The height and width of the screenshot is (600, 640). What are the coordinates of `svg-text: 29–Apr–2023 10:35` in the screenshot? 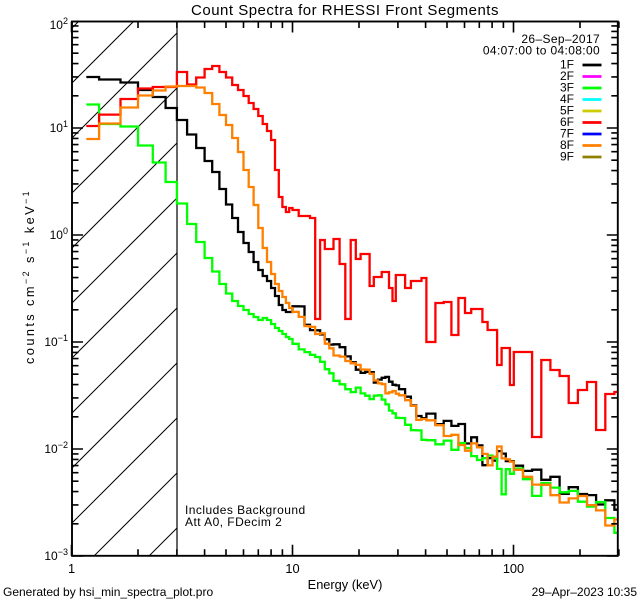 It's located at (585, 592).